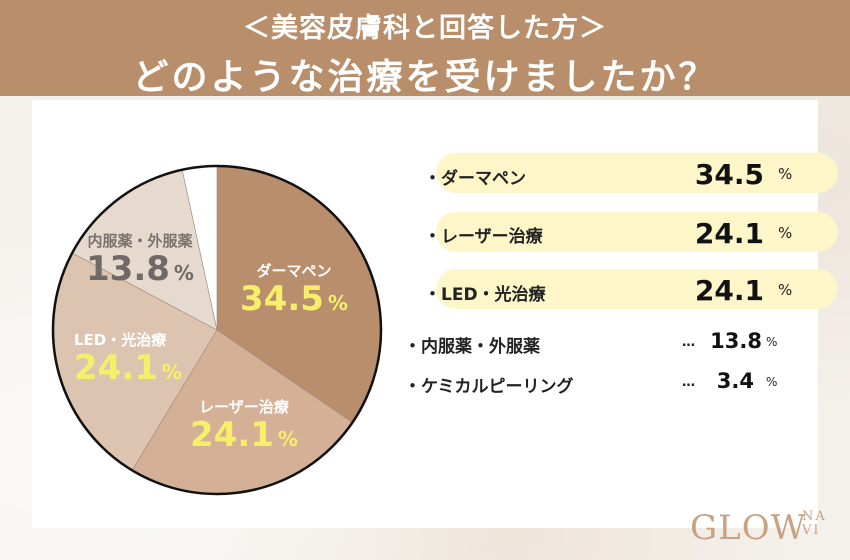 The image size is (850, 560). Describe the element at coordinates (729, 174) in the screenshot. I see `legend-value-dermapen: 34.5` at that location.